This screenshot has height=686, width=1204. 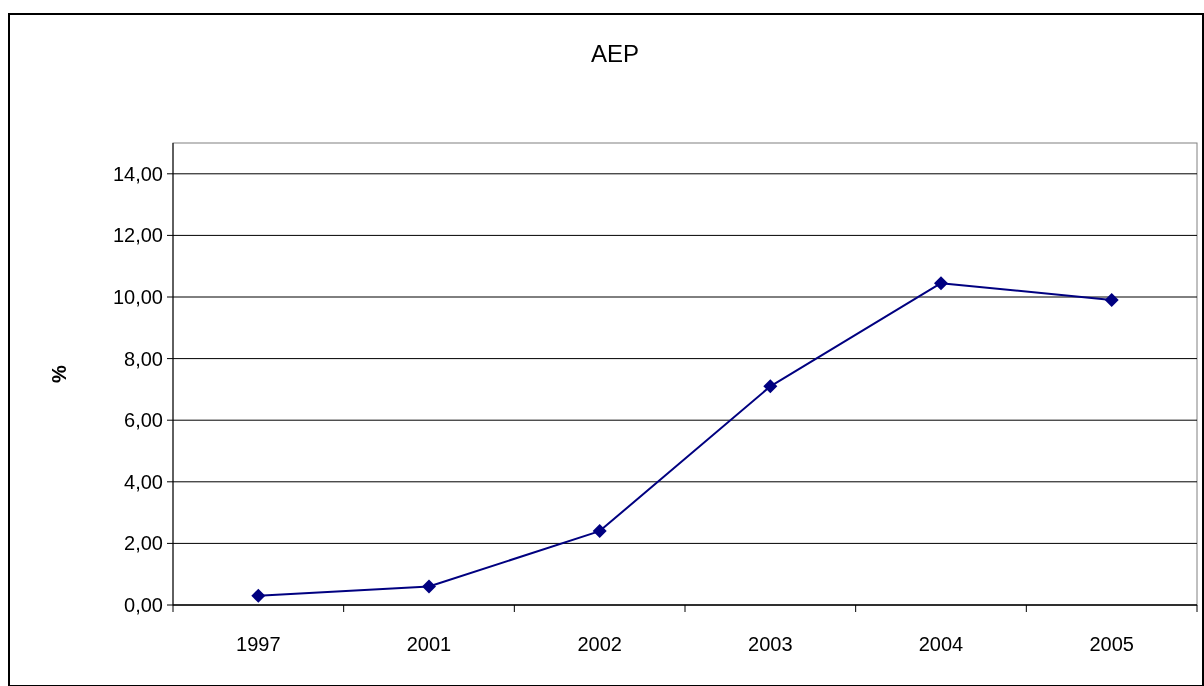 I want to click on y-tick-label: 8,00, so click(x=143, y=358).